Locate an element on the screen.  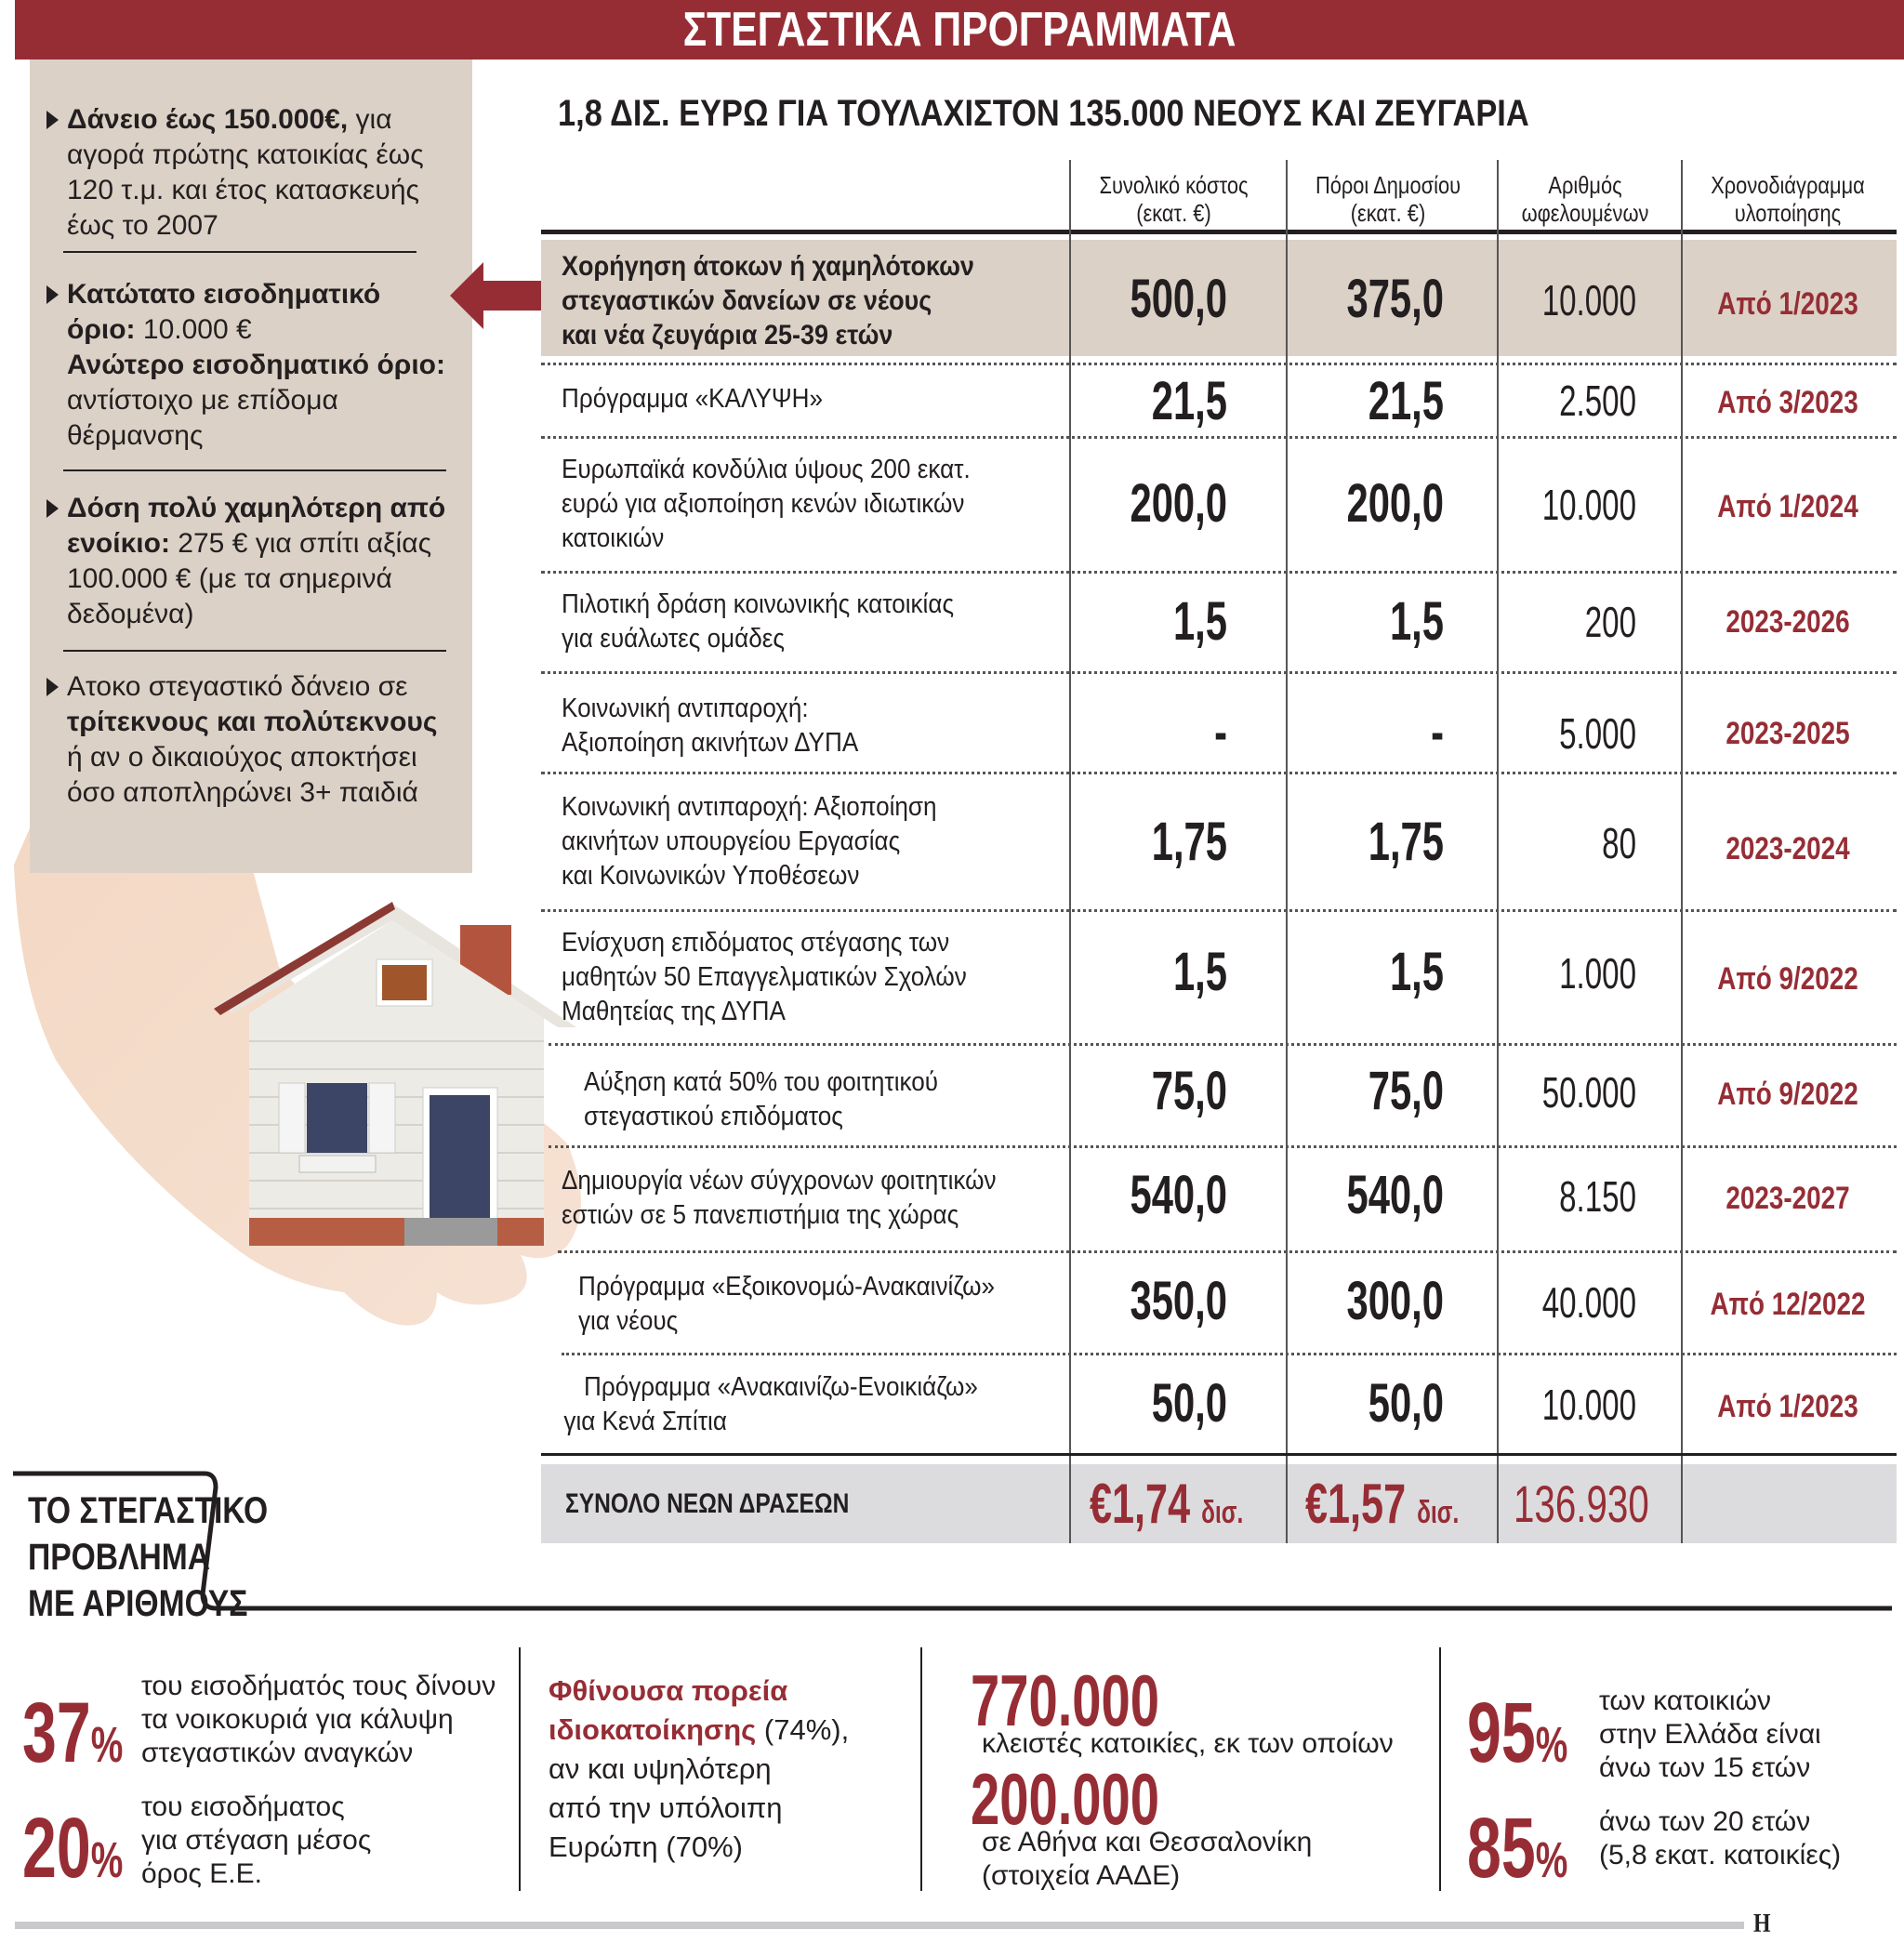
cell-timeline: Από 3/2023 is located at coordinates (1787, 403).